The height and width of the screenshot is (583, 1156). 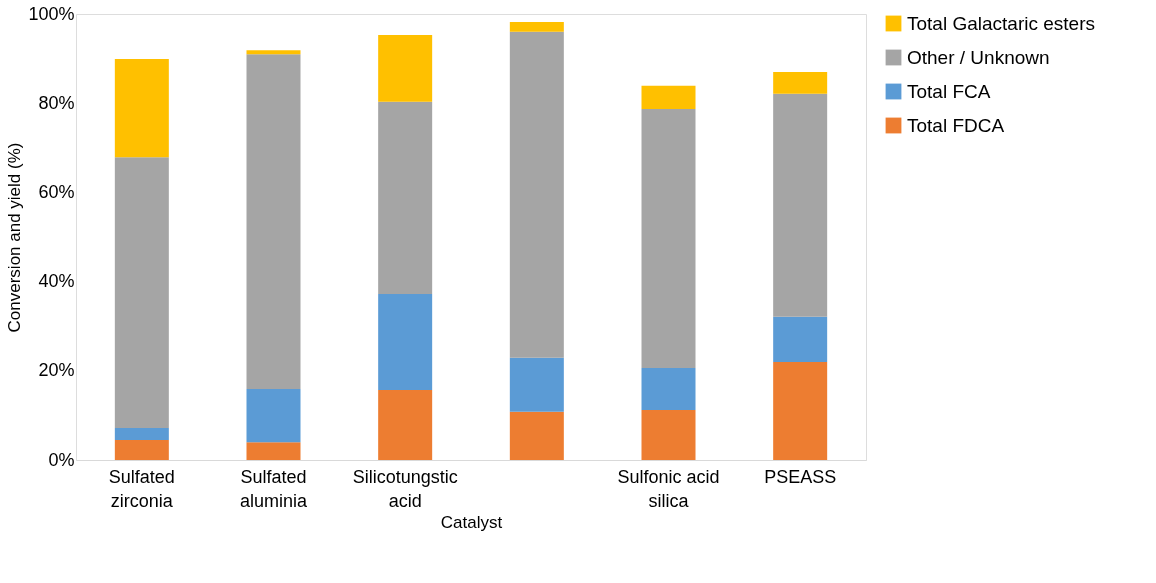 What do you see at coordinates (56, 281) in the screenshot?
I see `y-tick-label: 40%` at bounding box center [56, 281].